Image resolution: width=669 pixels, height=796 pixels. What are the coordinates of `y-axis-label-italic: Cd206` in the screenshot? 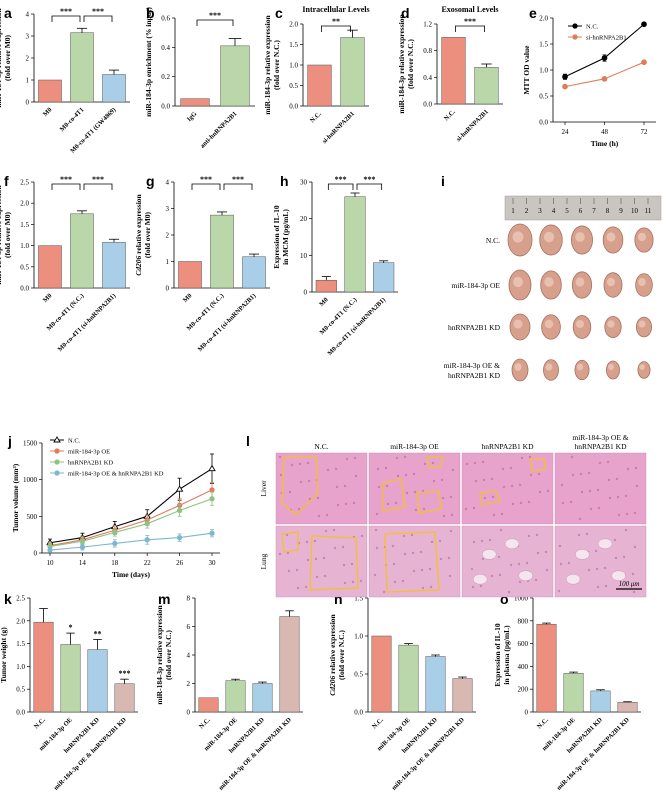 It's located at (138, 265).